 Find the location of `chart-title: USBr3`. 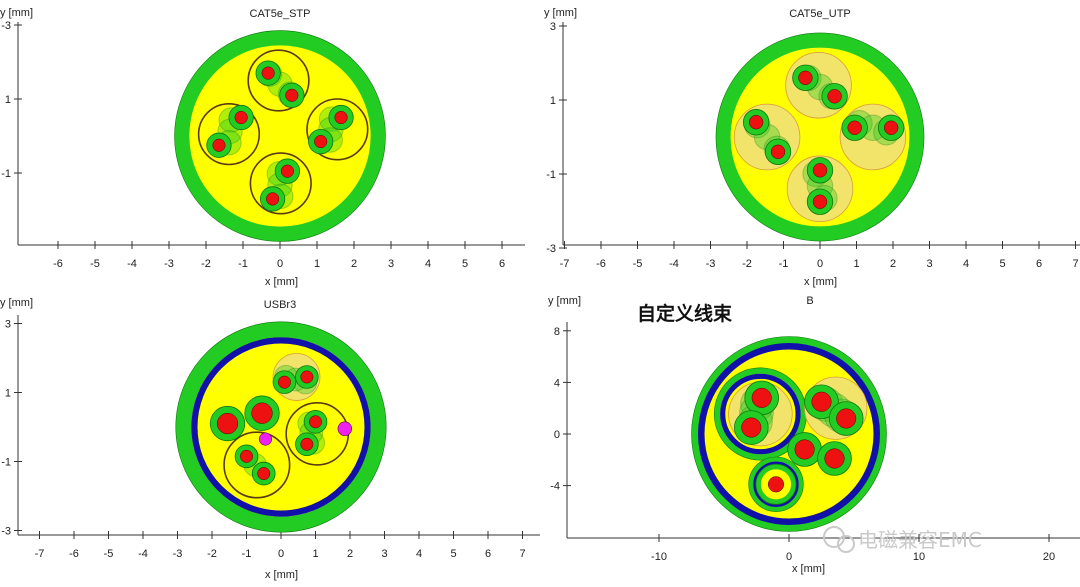

chart-title: USBr3 is located at coordinates (280, 305).